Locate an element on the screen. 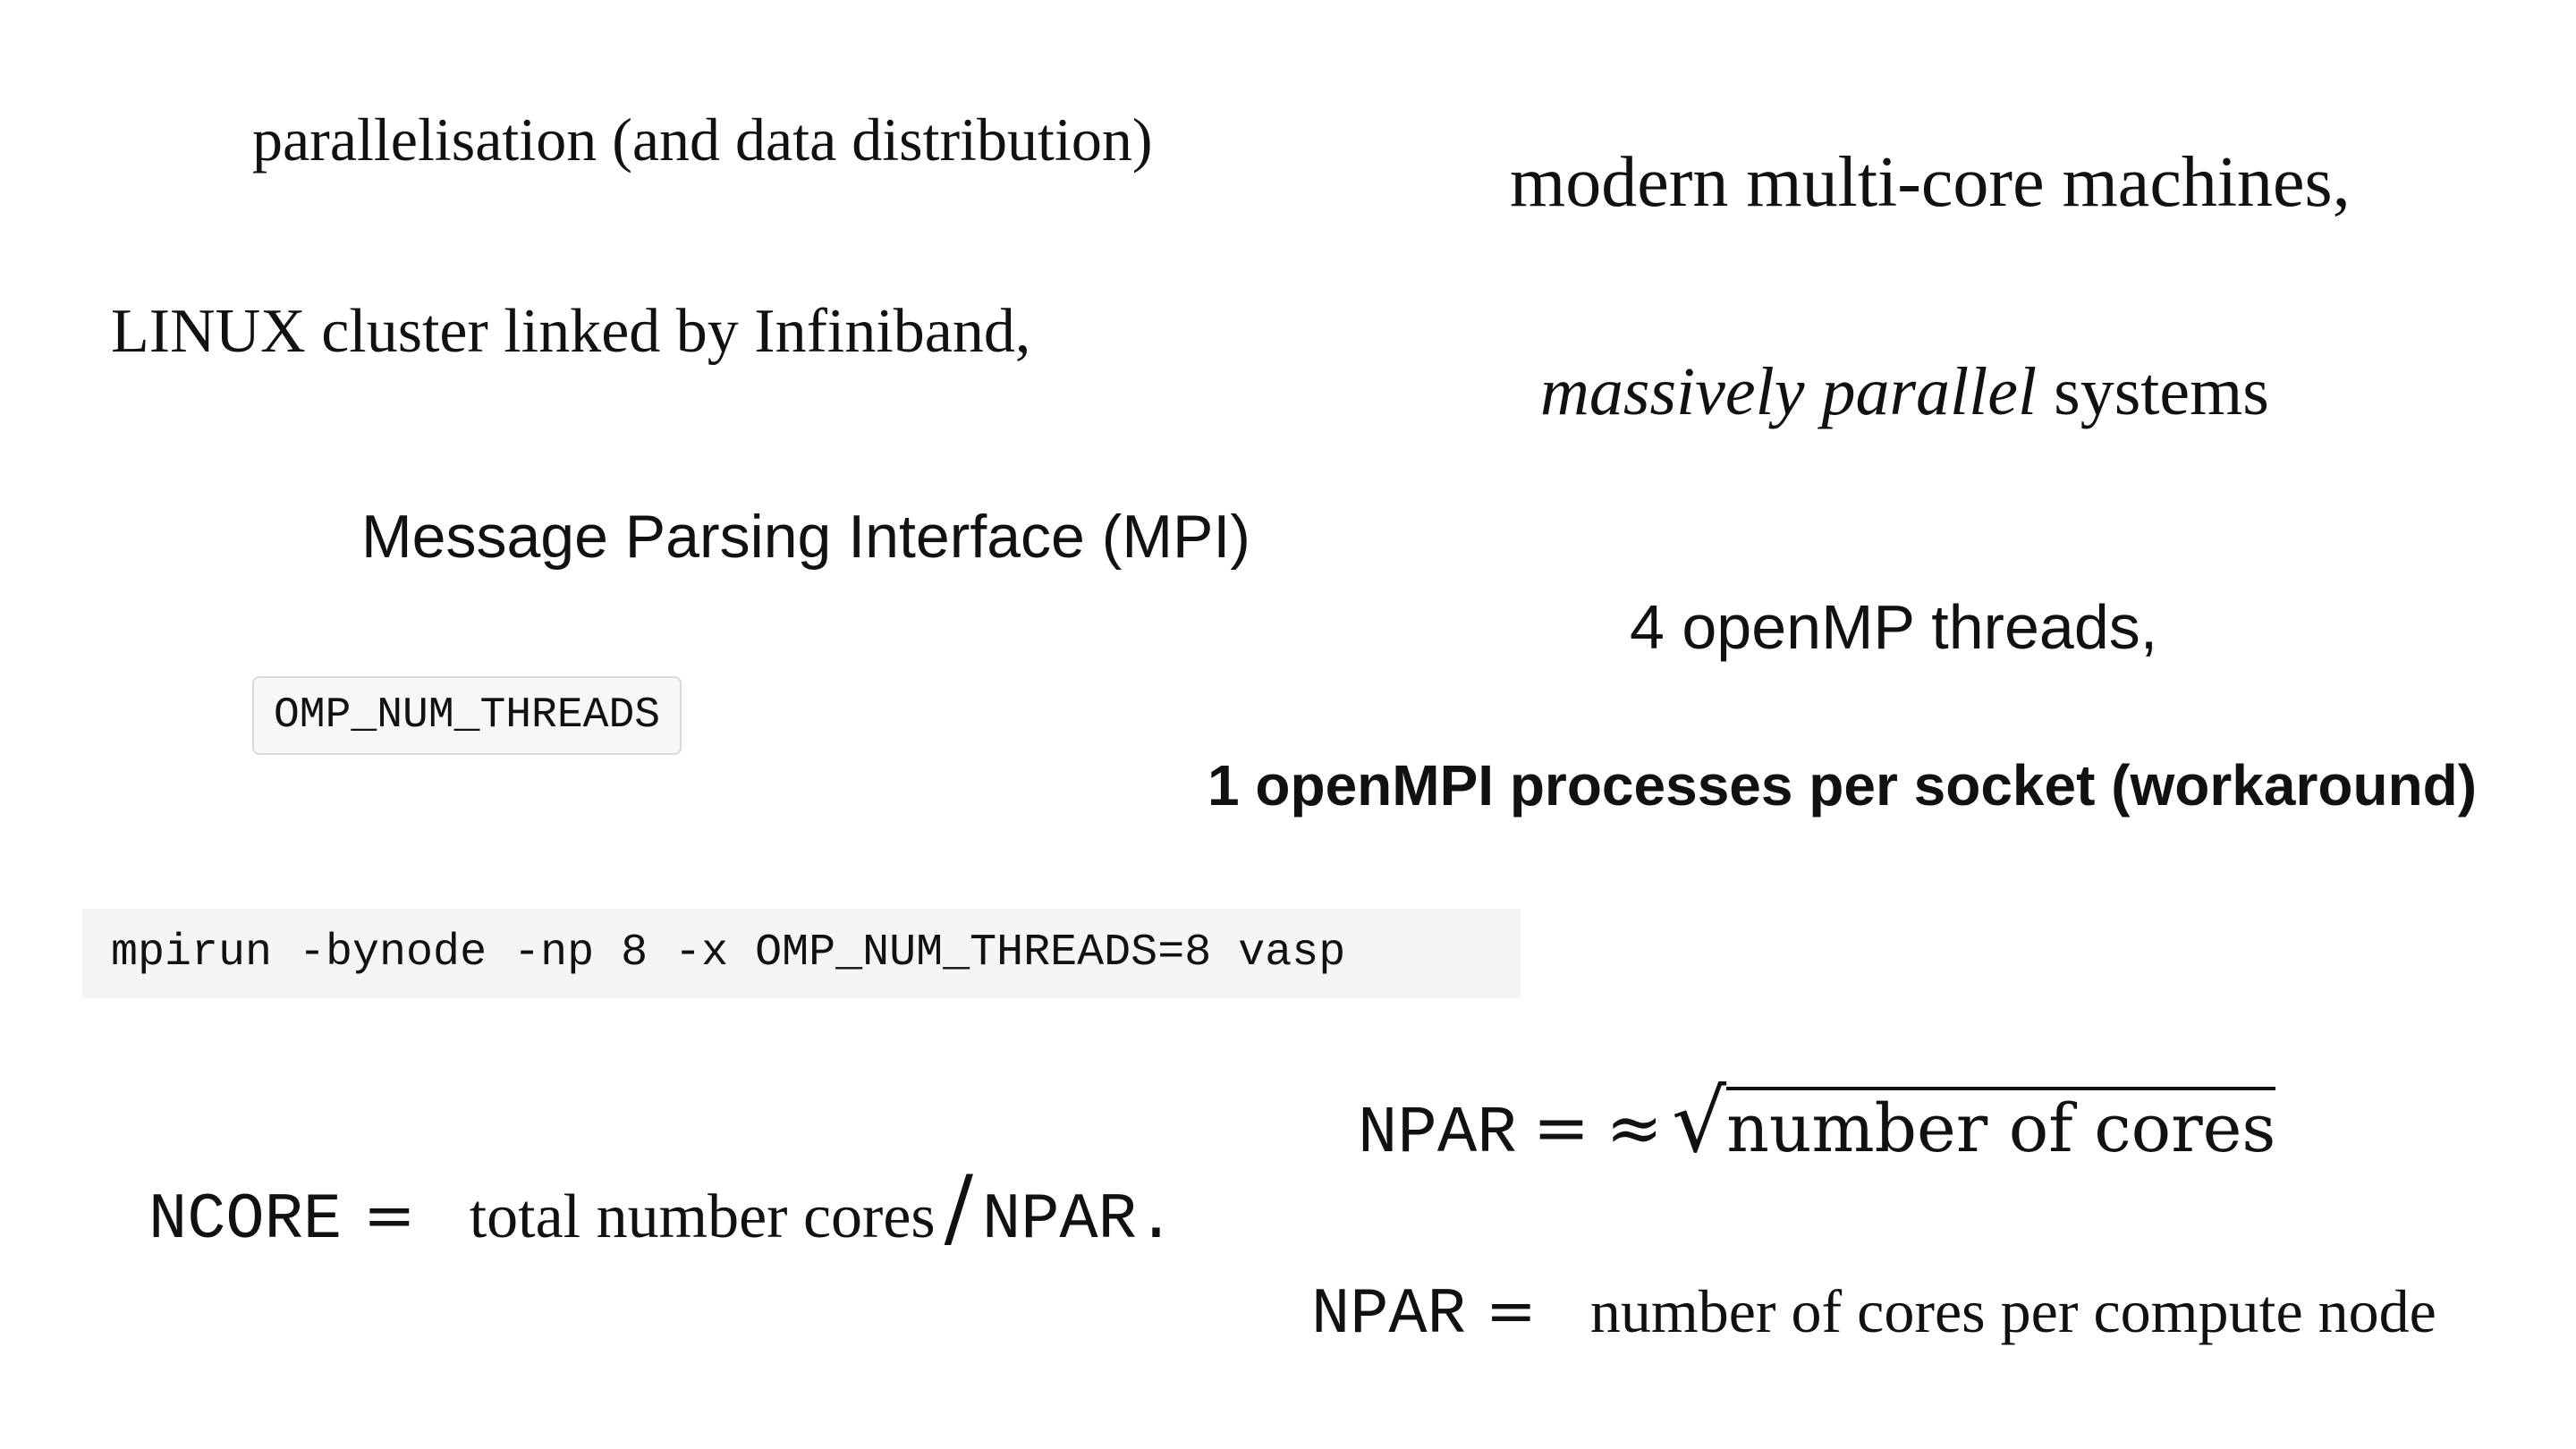  npar-sqrt-equals: = is located at coordinates (1561, 1127).